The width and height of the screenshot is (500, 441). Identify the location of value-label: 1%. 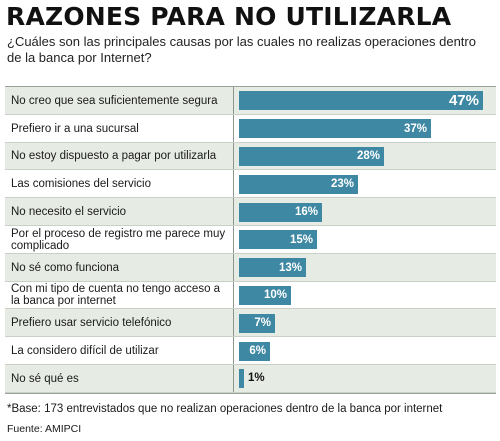
(256, 378).